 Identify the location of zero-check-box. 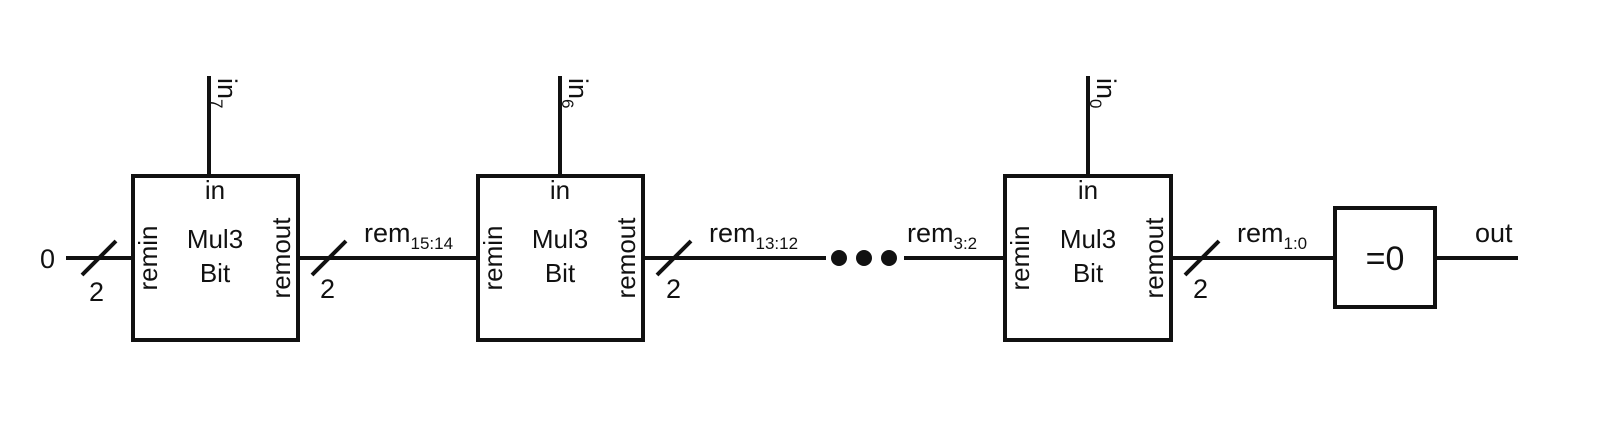
(1385, 257).